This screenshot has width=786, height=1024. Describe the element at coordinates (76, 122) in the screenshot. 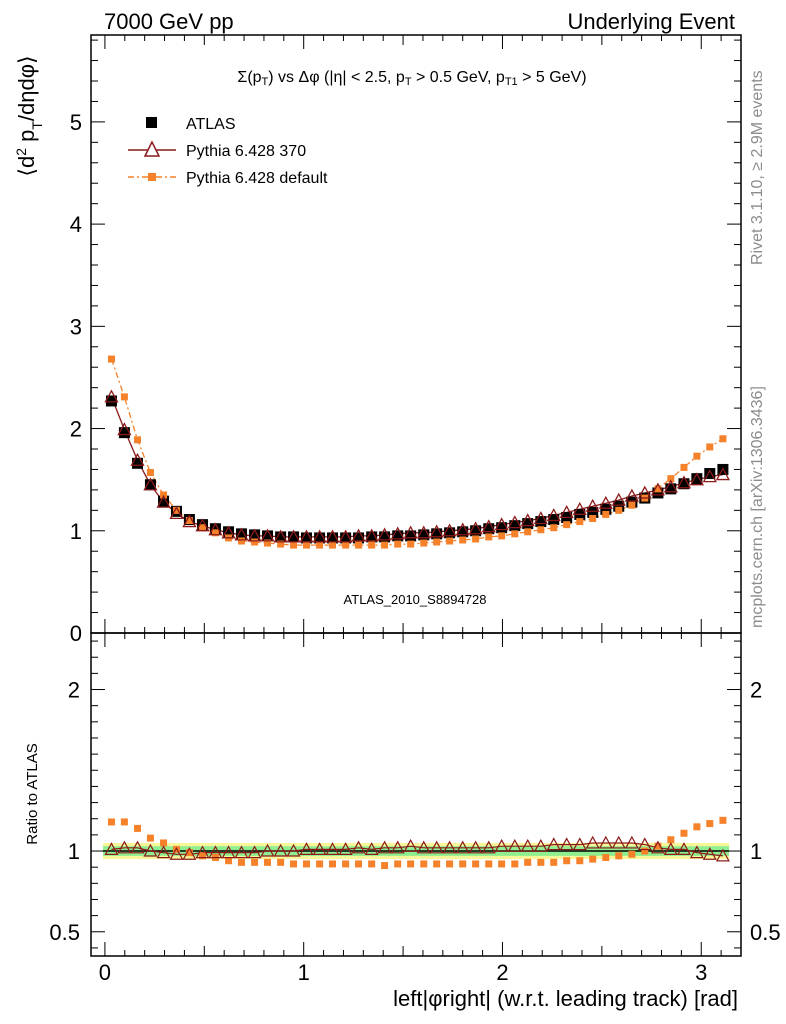

I see `main-y-tick-label: 5` at that location.